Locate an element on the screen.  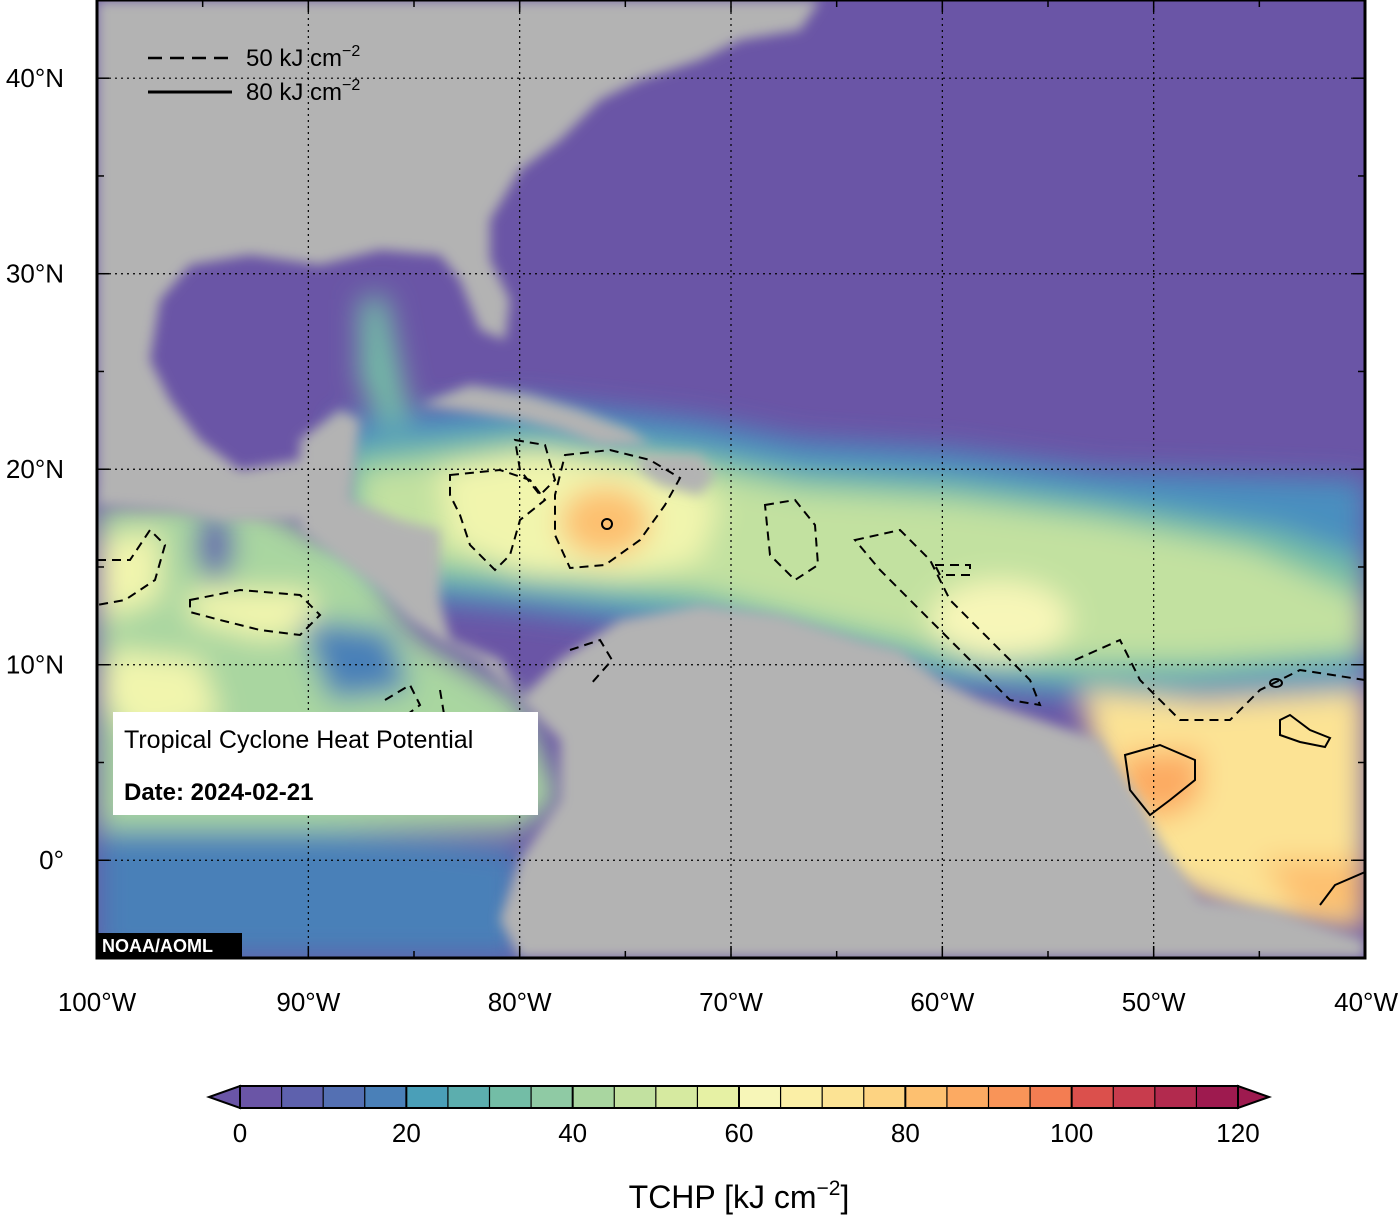
contour-80-east-a is located at coordinates (1305, 731).